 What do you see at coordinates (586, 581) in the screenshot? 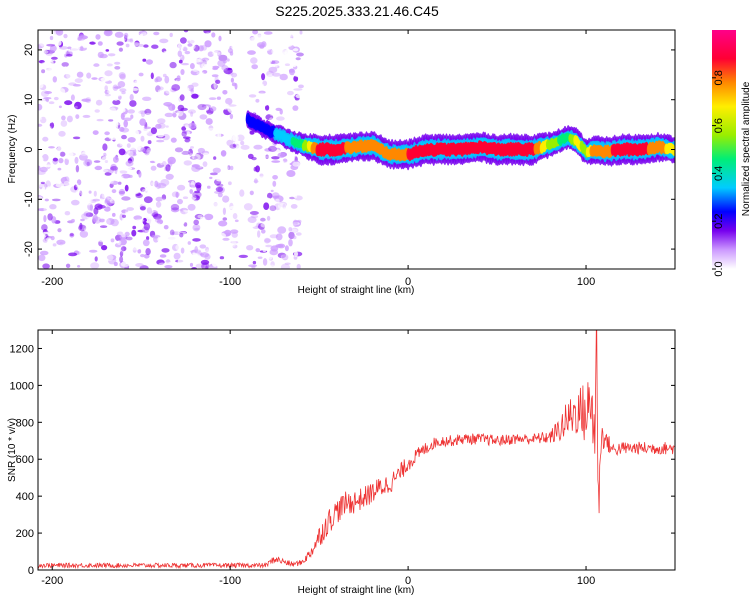
I see `snr-x-tick-label-100: 100` at bounding box center [586, 581].